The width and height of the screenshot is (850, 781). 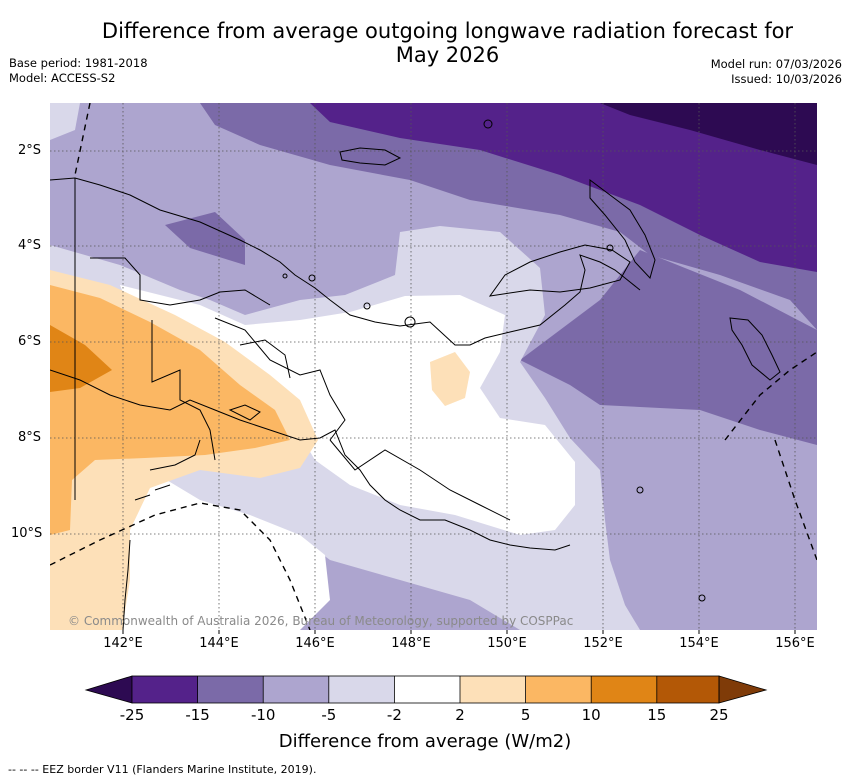 What do you see at coordinates (719, 715) in the screenshot?
I see `colorbar-label: 25` at bounding box center [719, 715].